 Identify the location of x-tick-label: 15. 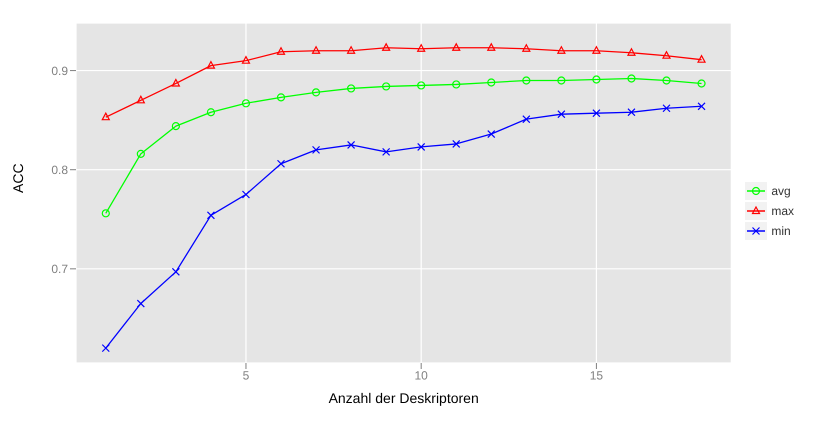
(597, 375).